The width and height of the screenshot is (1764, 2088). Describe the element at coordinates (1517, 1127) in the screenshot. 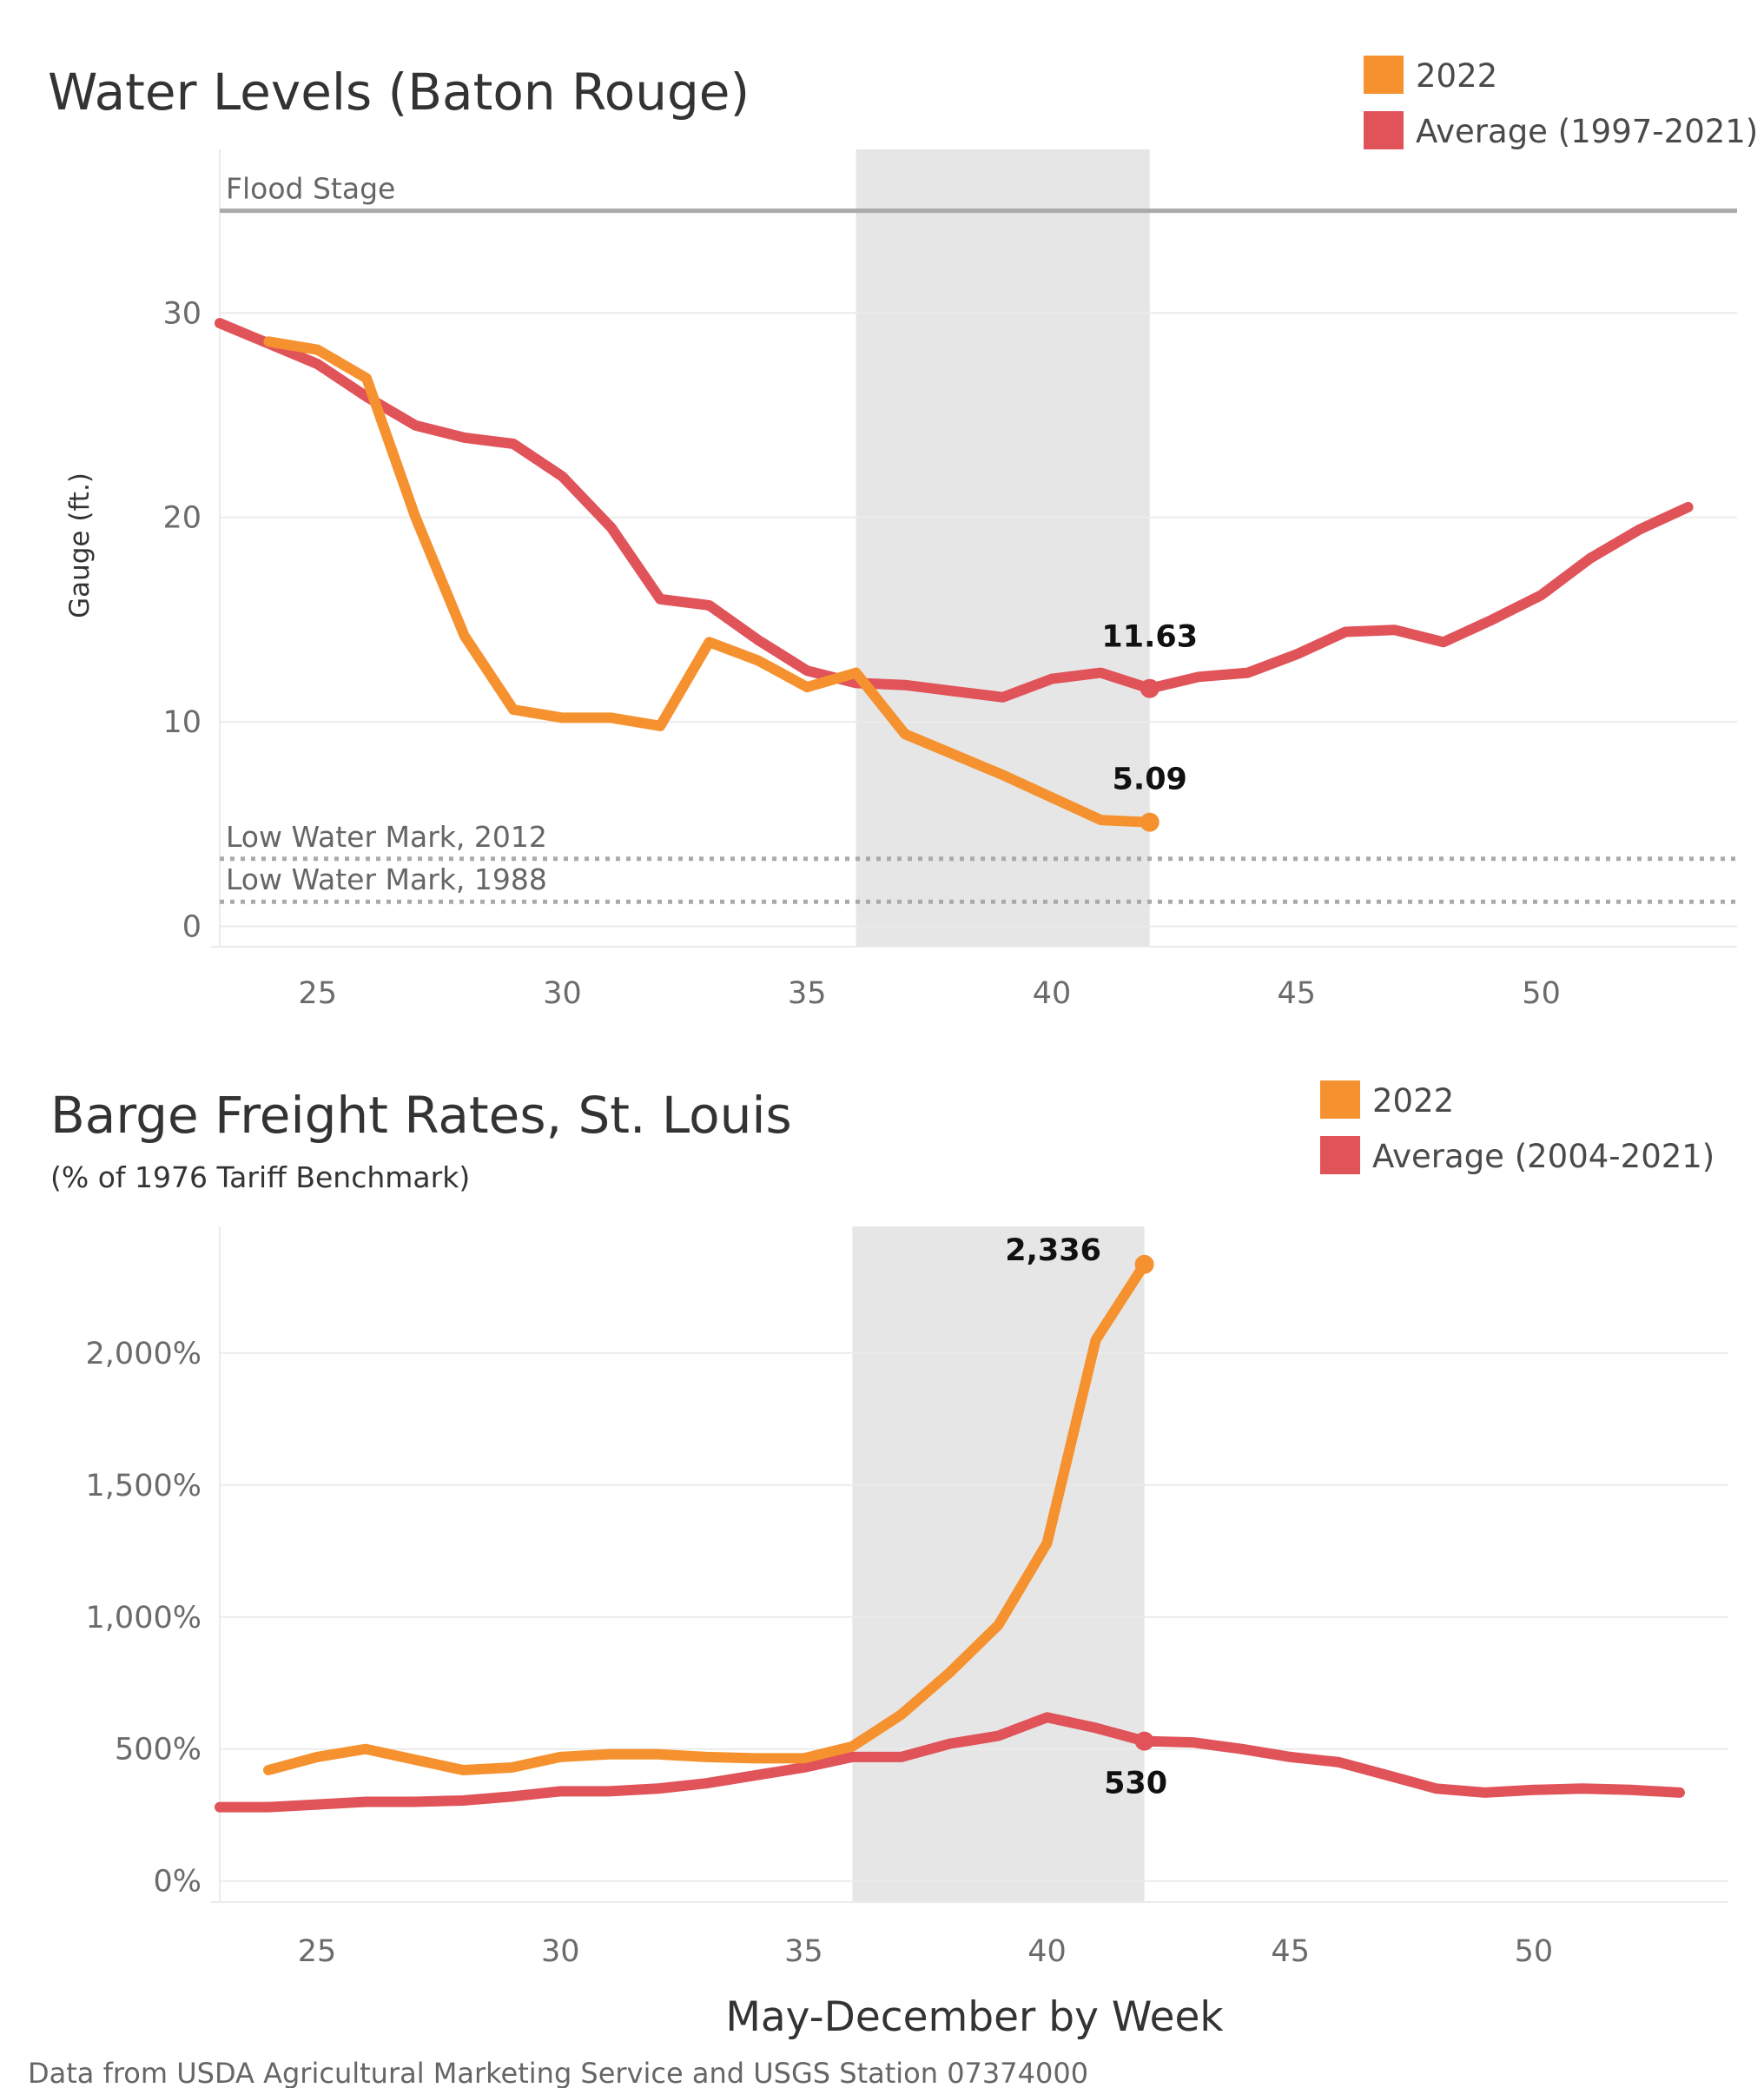

I see `legend: 2022 Average (2004-2021)` at that location.